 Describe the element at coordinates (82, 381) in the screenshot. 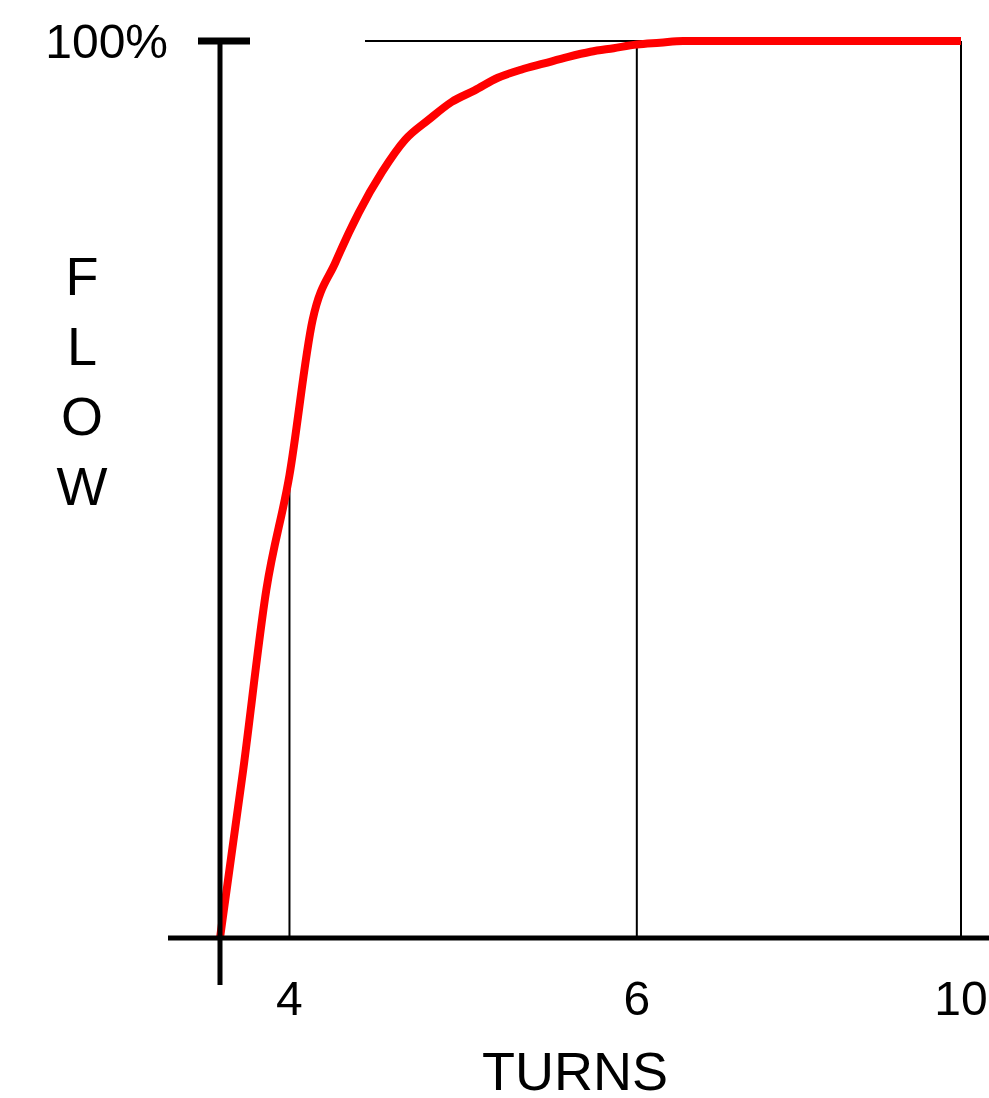

I see `y-axis-title: FLOW` at that location.